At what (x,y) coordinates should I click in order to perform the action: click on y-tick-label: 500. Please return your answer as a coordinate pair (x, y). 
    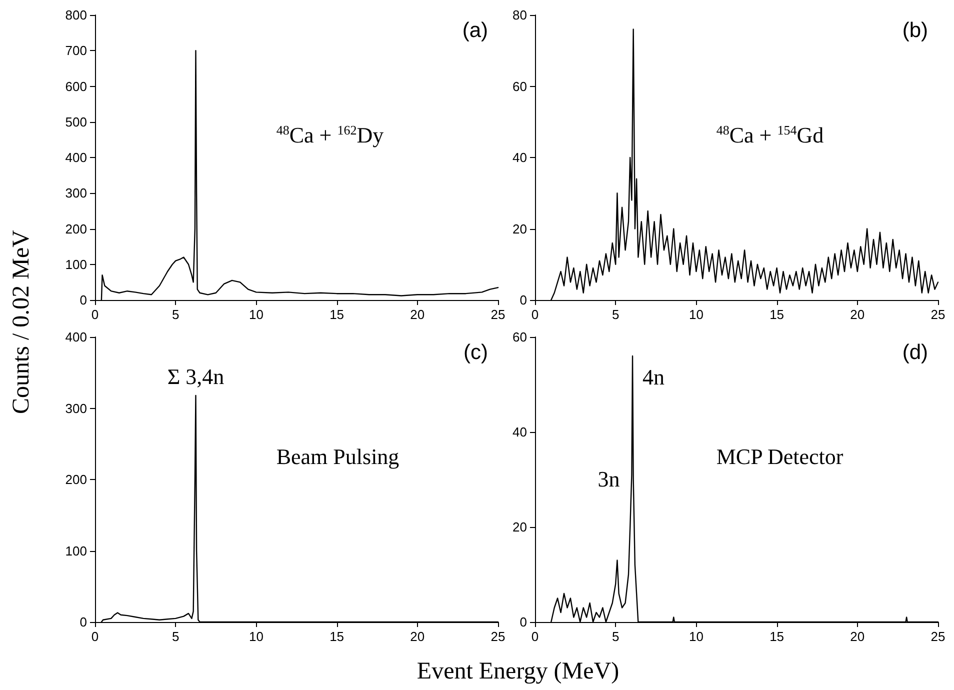
    Looking at the image, I should click on (76, 122).